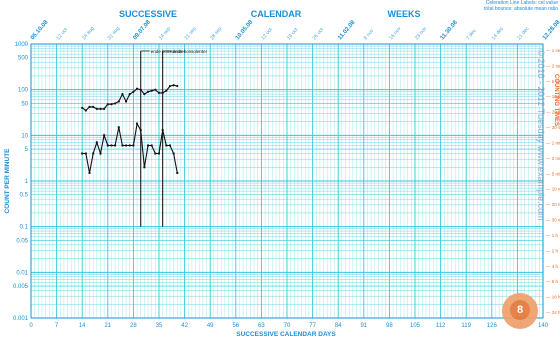 The height and width of the screenshot is (341, 560). I want to click on y-tick-label: 500, so click(23, 59).